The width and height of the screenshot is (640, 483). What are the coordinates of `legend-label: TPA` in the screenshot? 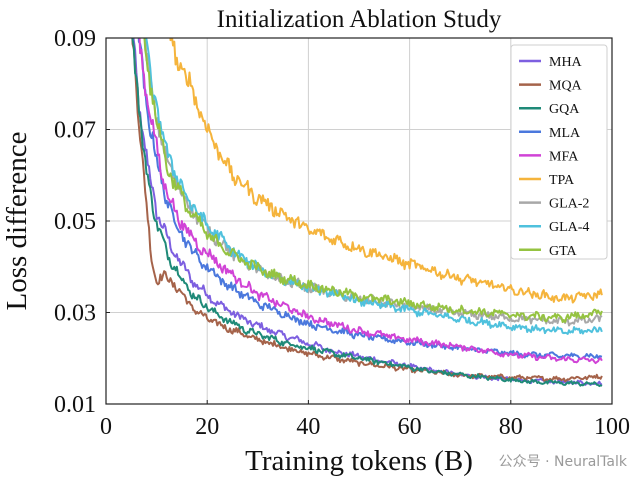 It's located at (562, 180).